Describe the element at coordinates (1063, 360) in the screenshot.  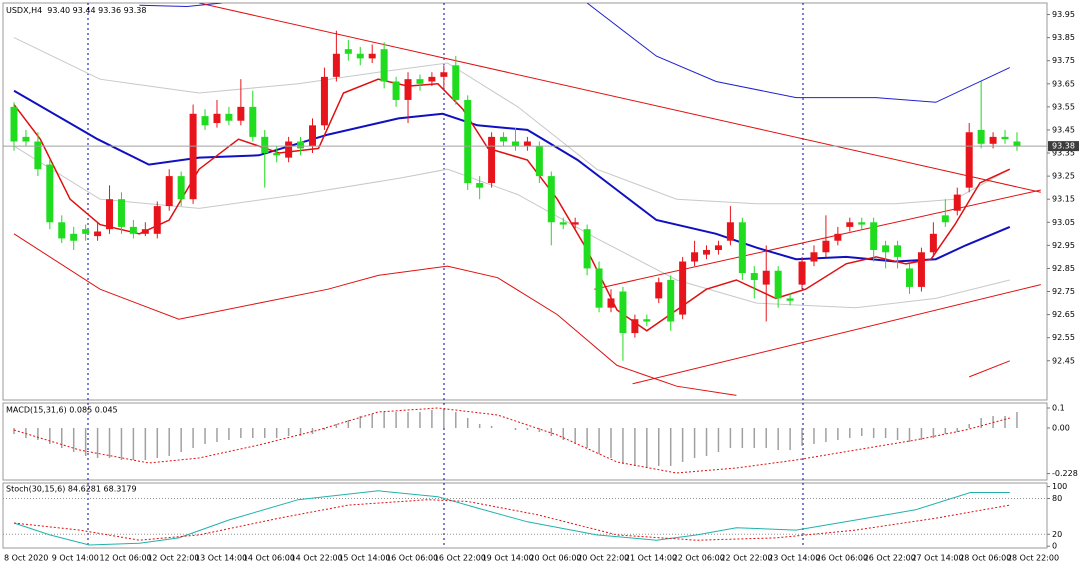
I see `y-tick-label: 92.45` at that location.